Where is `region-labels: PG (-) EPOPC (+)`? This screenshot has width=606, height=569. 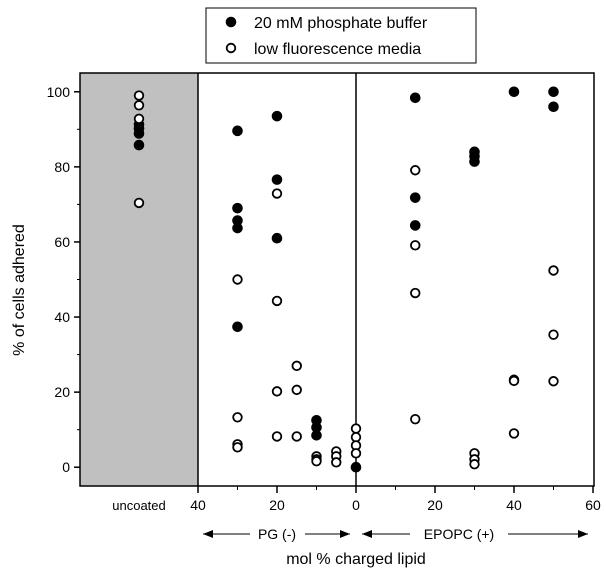
region-labels: PG (-) EPOPC (+) is located at coordinates (395, 534).